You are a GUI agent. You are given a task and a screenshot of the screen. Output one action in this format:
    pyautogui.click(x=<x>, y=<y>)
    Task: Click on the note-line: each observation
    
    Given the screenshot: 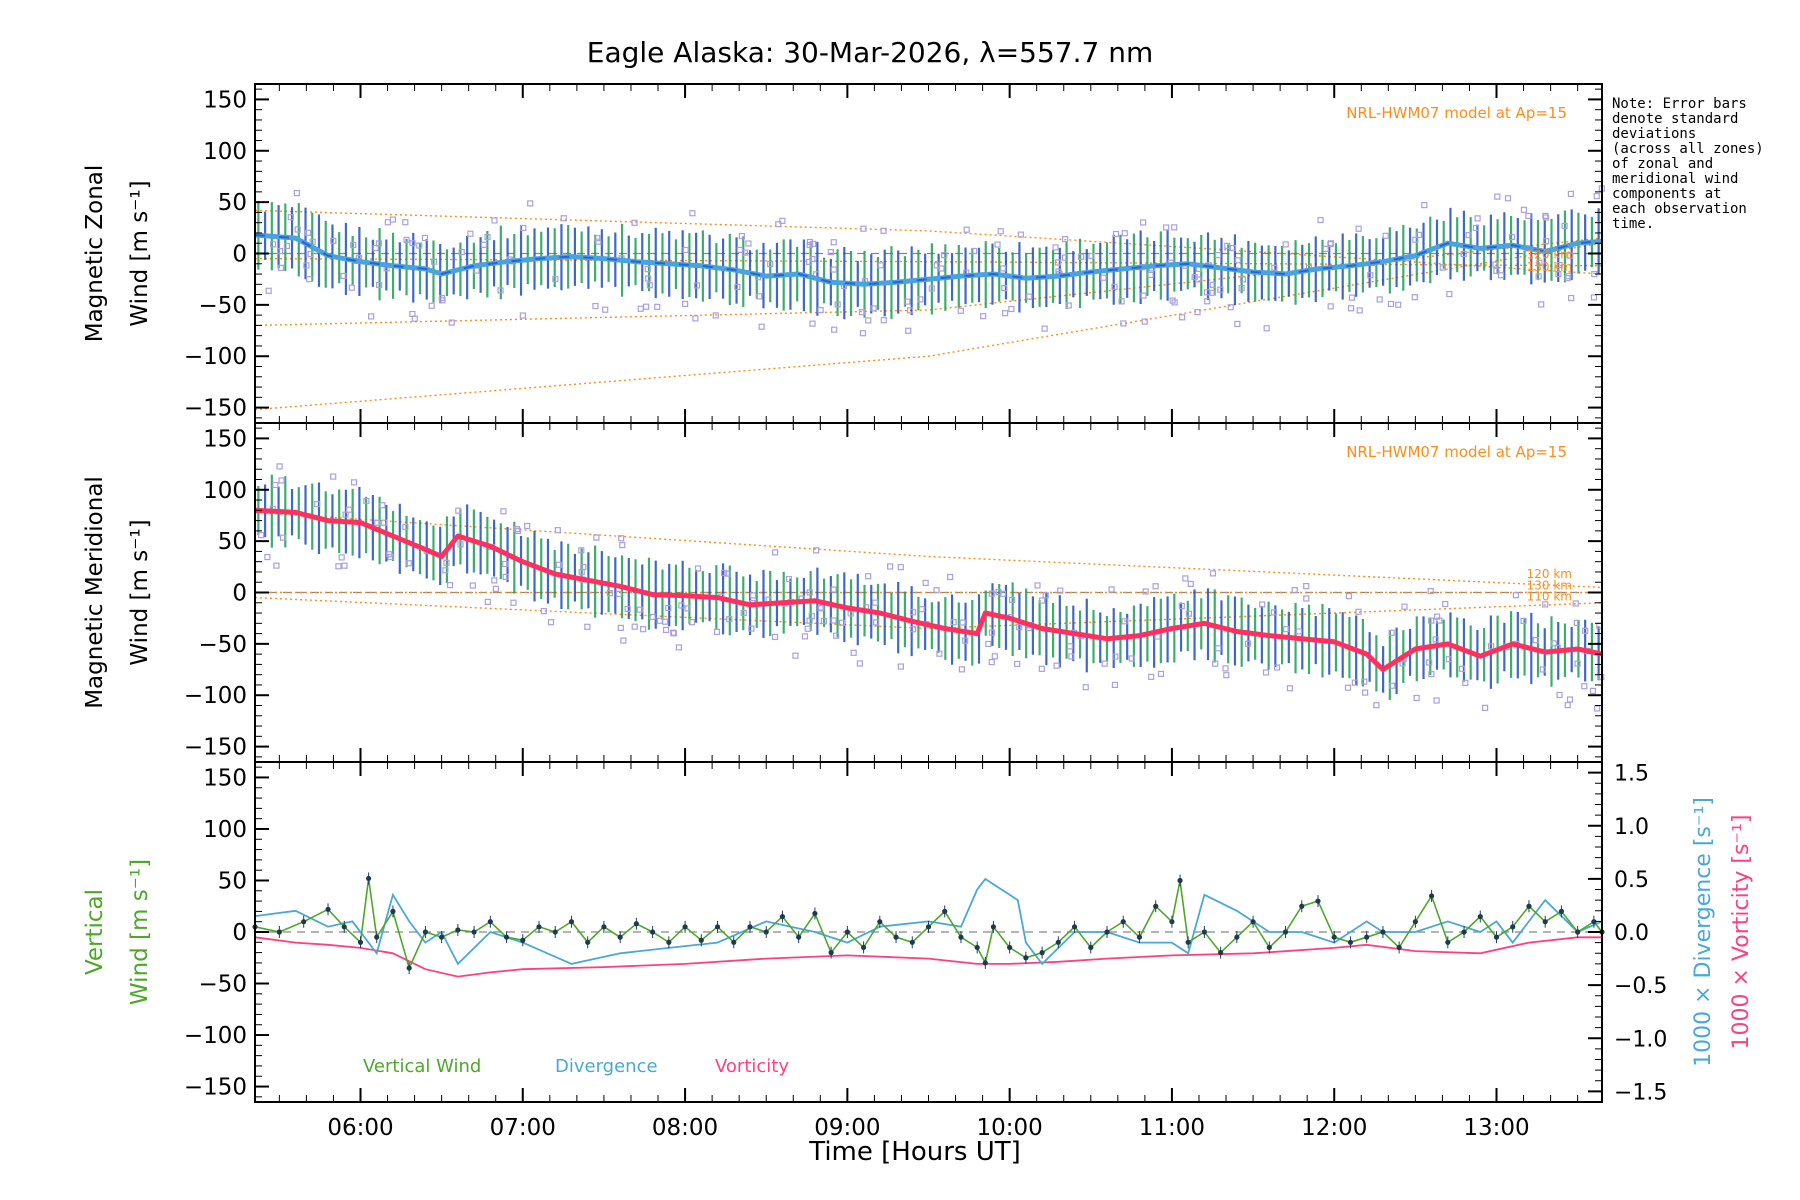 What is the action you would take?
    pyautogui.click(x=1679, y=209)
    